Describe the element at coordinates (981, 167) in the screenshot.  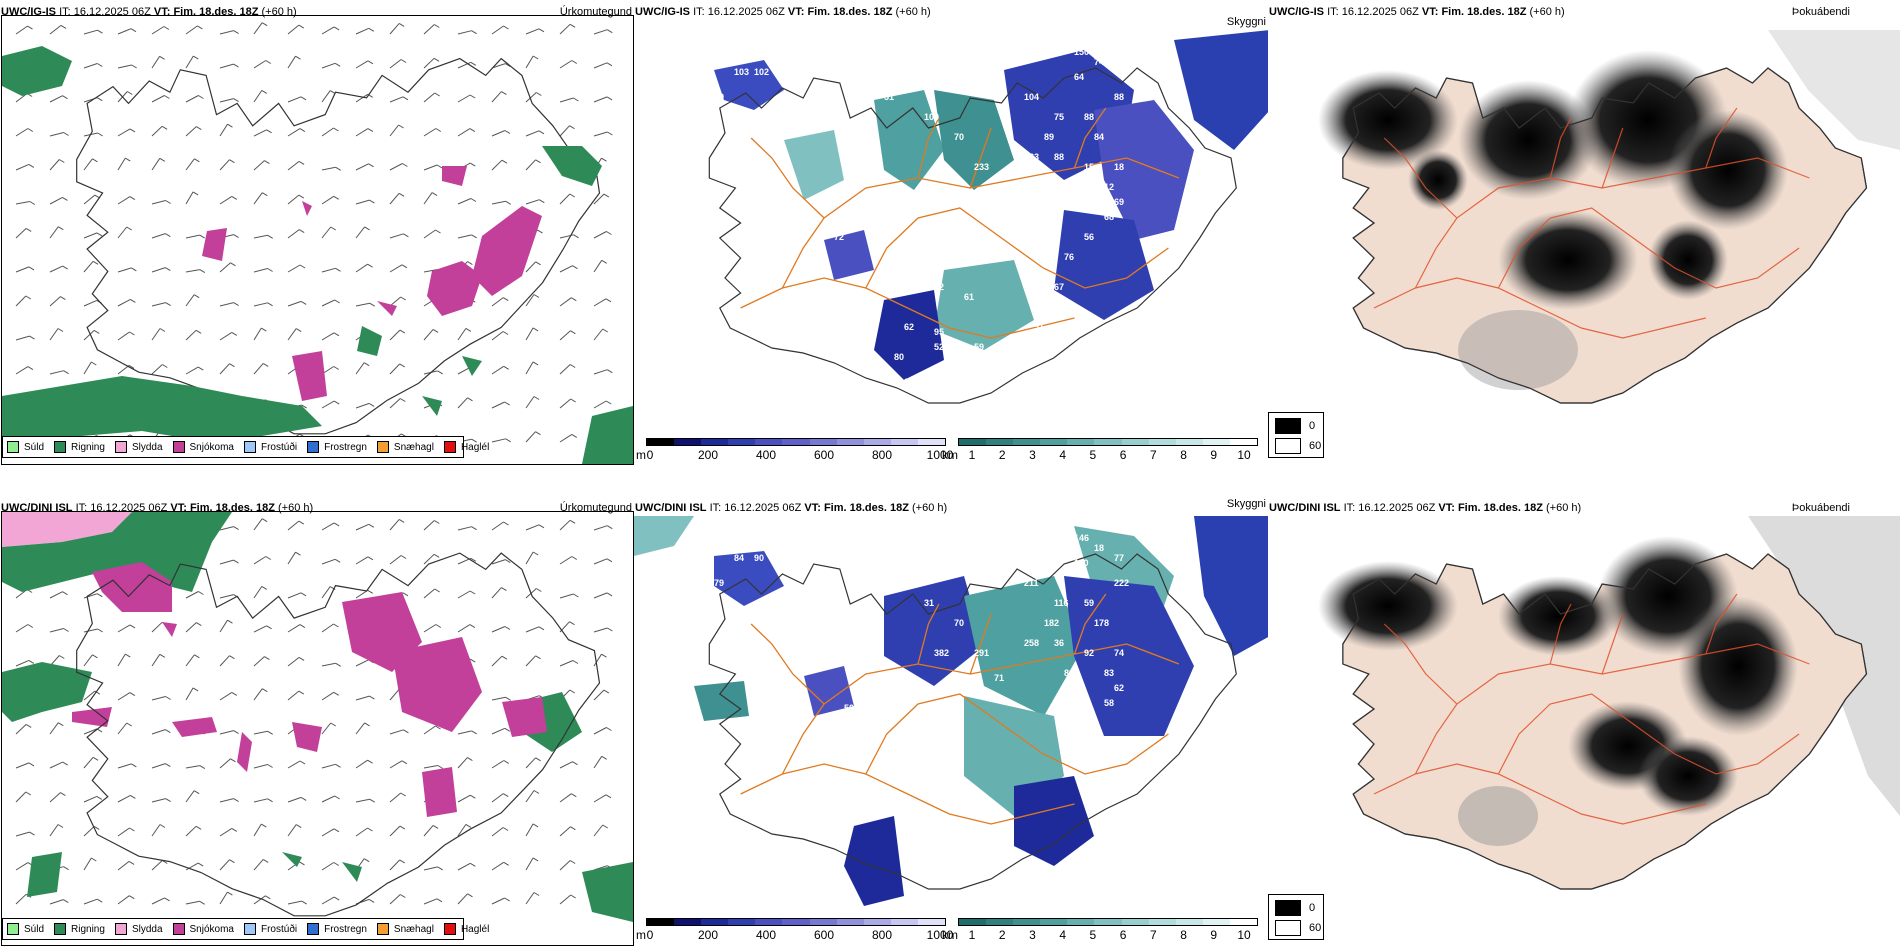
I see `cloudbase-value-label: 233` at that location.